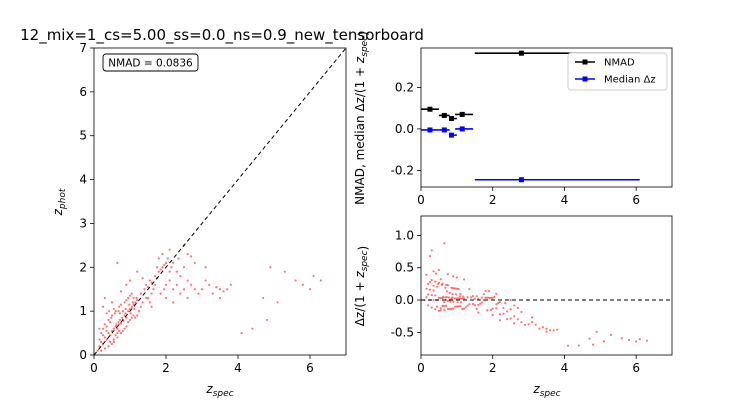  Describe the element at coordinates (59, 202) in the screenshot. I see `scatter-ylabel: zphot` at that location.